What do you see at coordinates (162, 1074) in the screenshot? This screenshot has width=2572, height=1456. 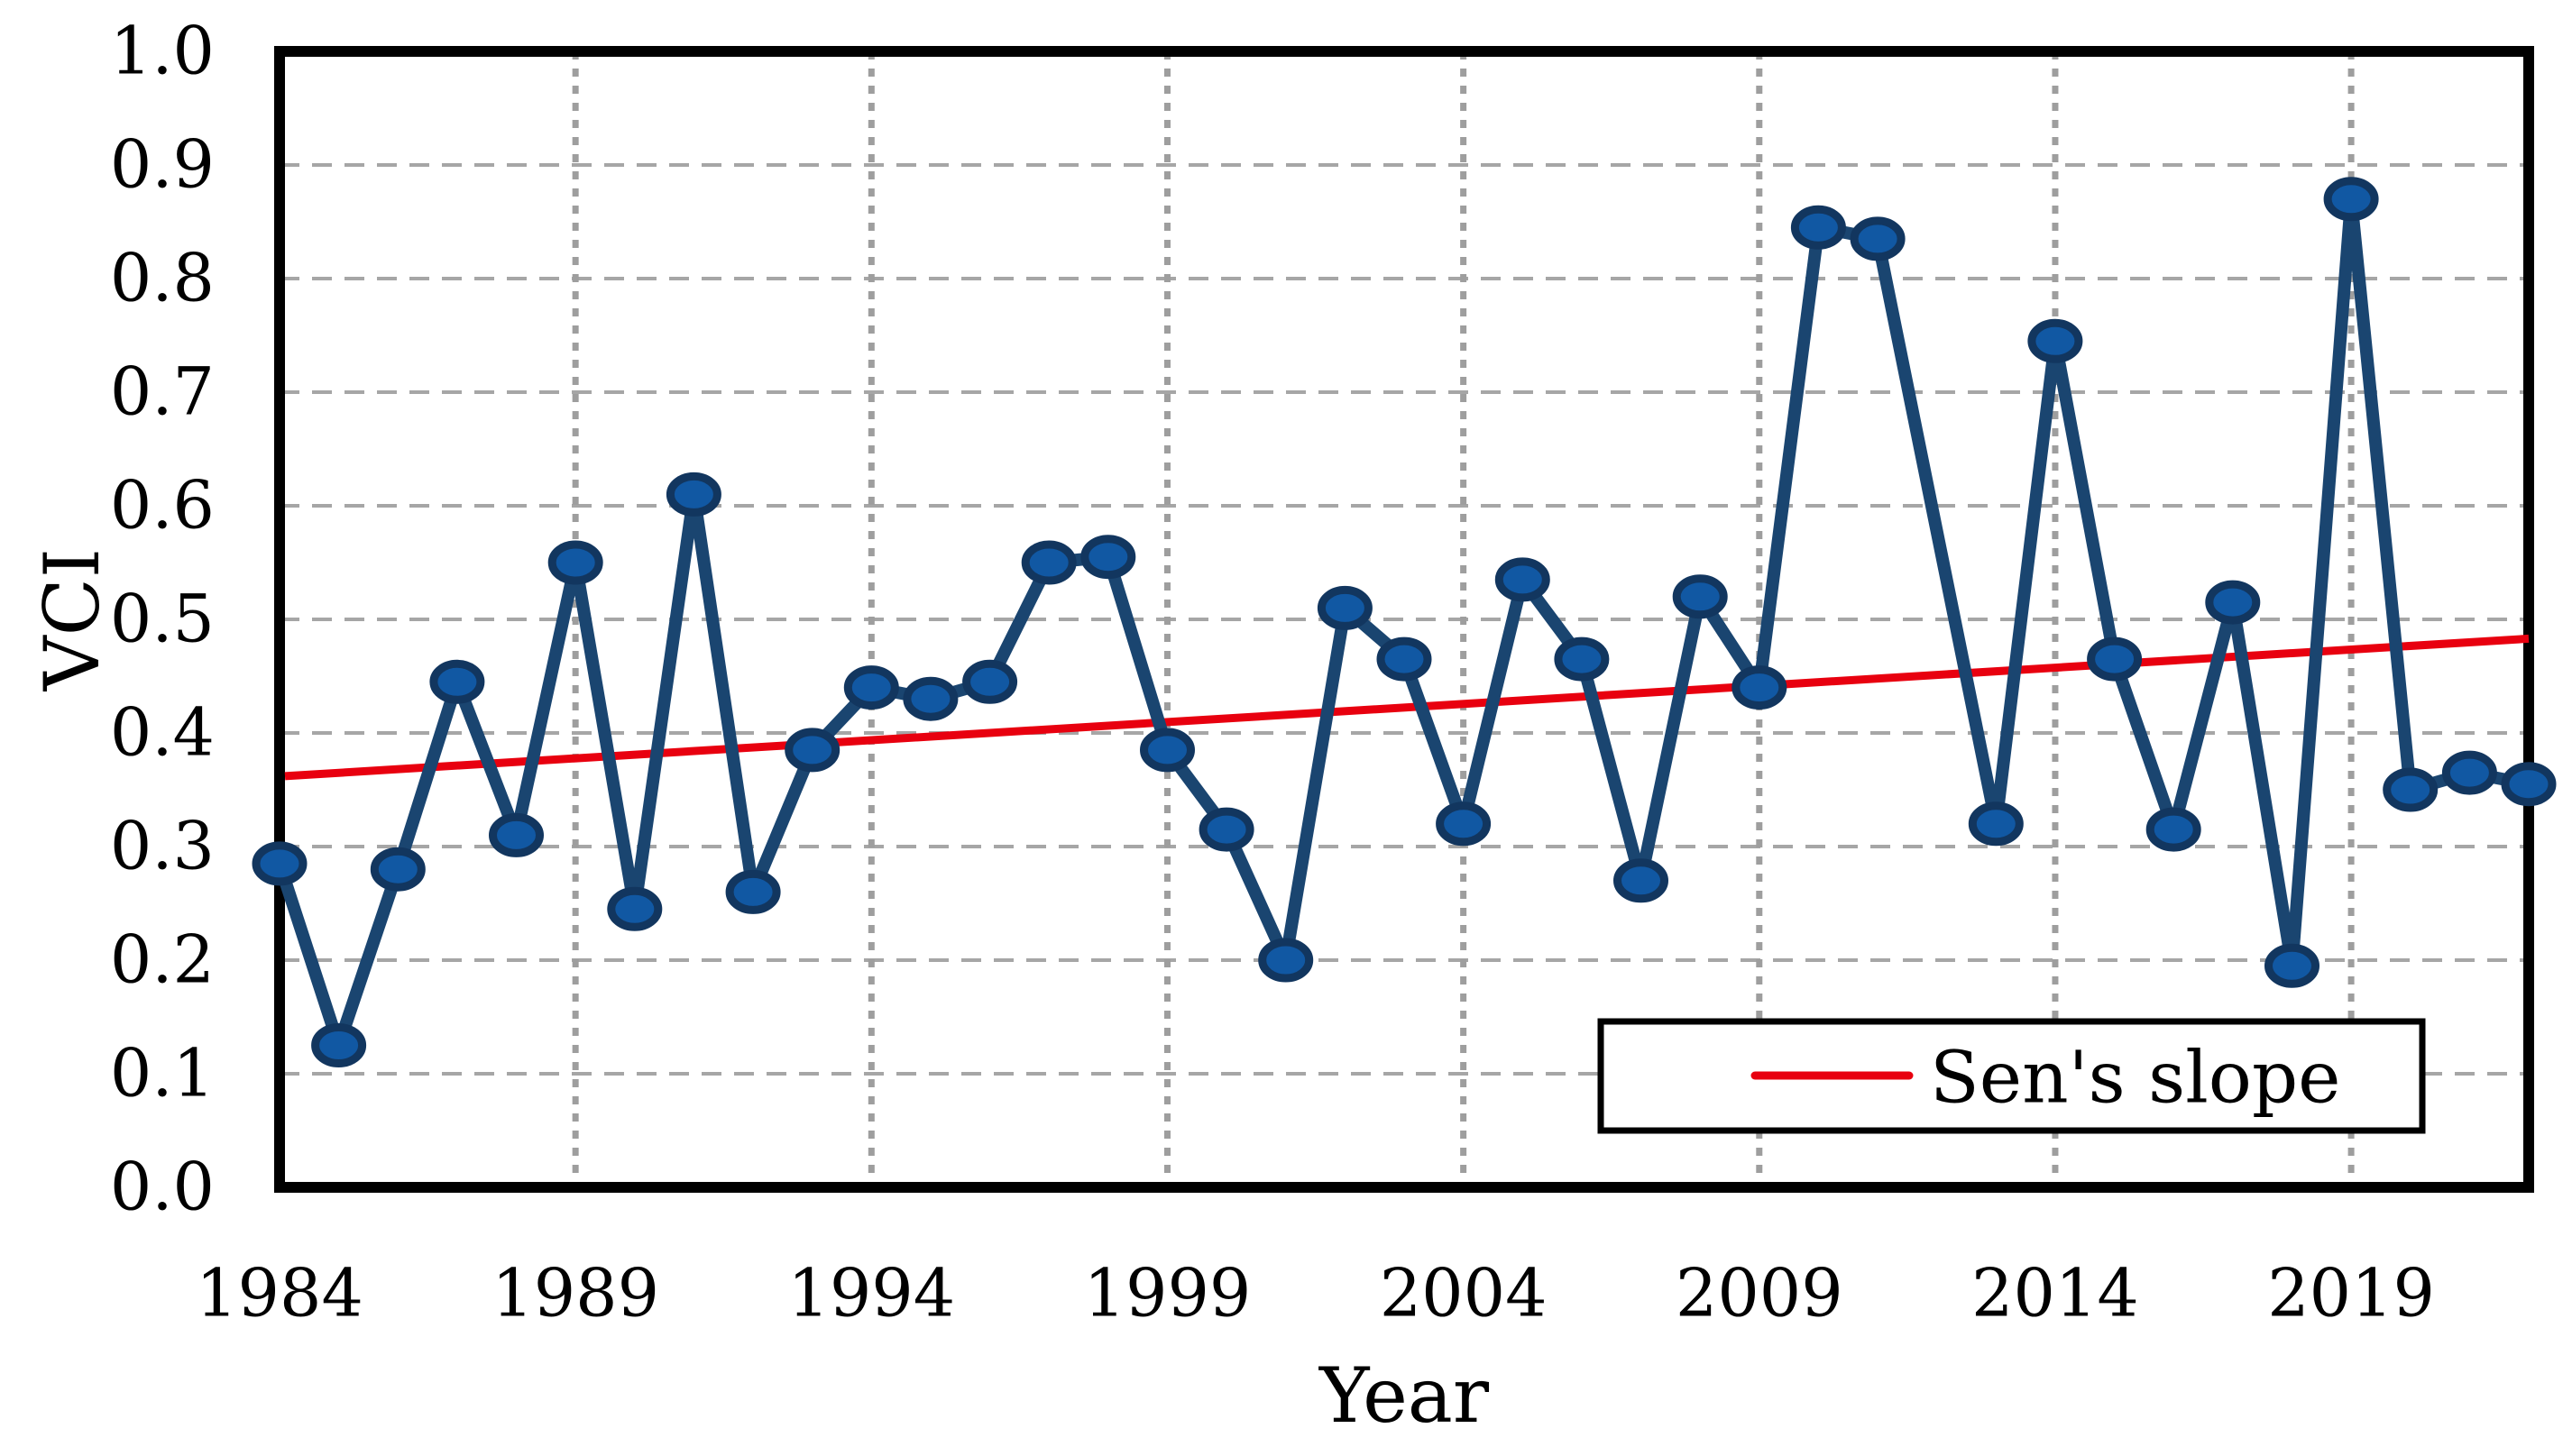 I see `y-tick-label: 0.1` at bounding box center [162, 1074].